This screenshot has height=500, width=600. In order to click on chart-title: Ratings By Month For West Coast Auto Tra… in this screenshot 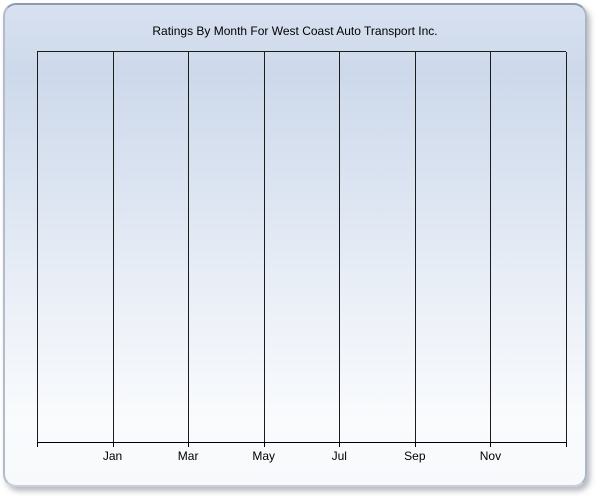, I will do `click(295, 31)`.